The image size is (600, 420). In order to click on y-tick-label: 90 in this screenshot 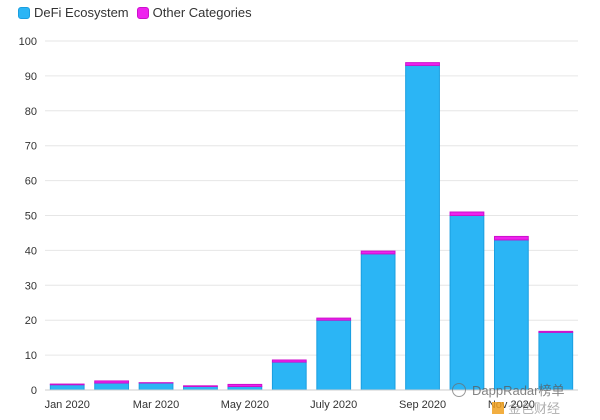, I will do `click(31, 77)`.